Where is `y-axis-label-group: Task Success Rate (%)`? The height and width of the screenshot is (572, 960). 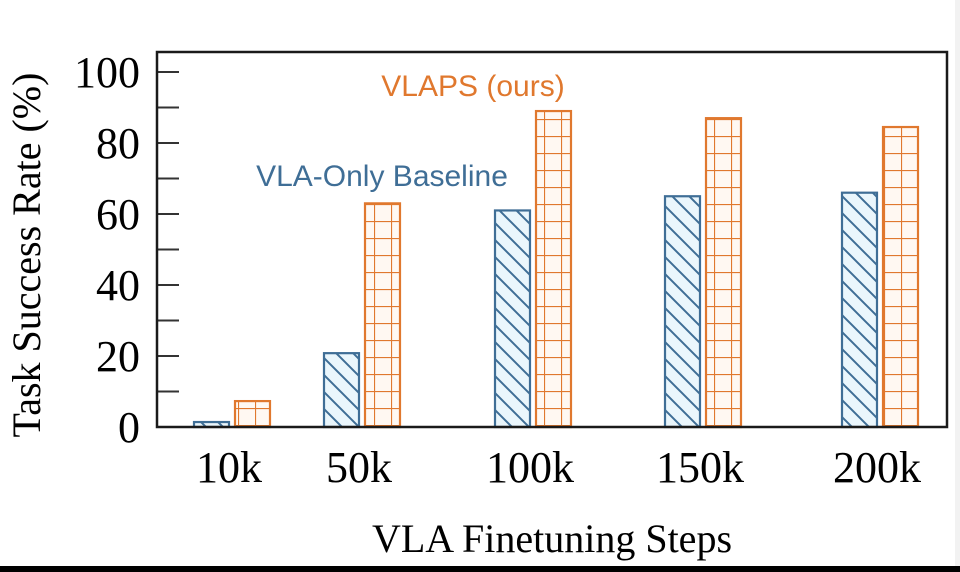
y-axis-label-group: Task Success Rate (%) is located at coordinates (26, 255).